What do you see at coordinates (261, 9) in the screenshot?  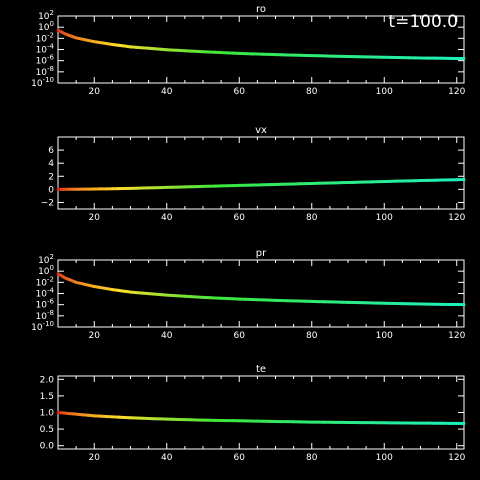 I see `panel-title: ro` at bounding box center [261, 9].